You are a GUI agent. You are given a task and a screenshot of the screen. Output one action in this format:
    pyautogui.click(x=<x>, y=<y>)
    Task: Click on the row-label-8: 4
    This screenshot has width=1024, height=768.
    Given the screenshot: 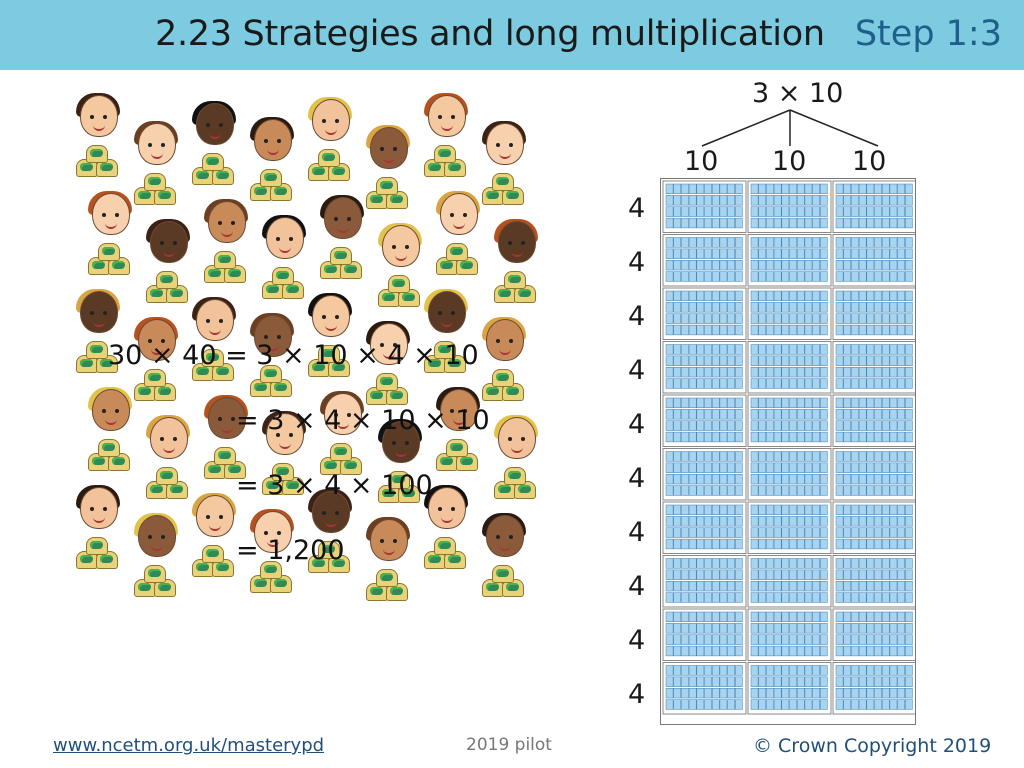 What is the action you would take?
    pyautogui.click(x=637, y=586)
    